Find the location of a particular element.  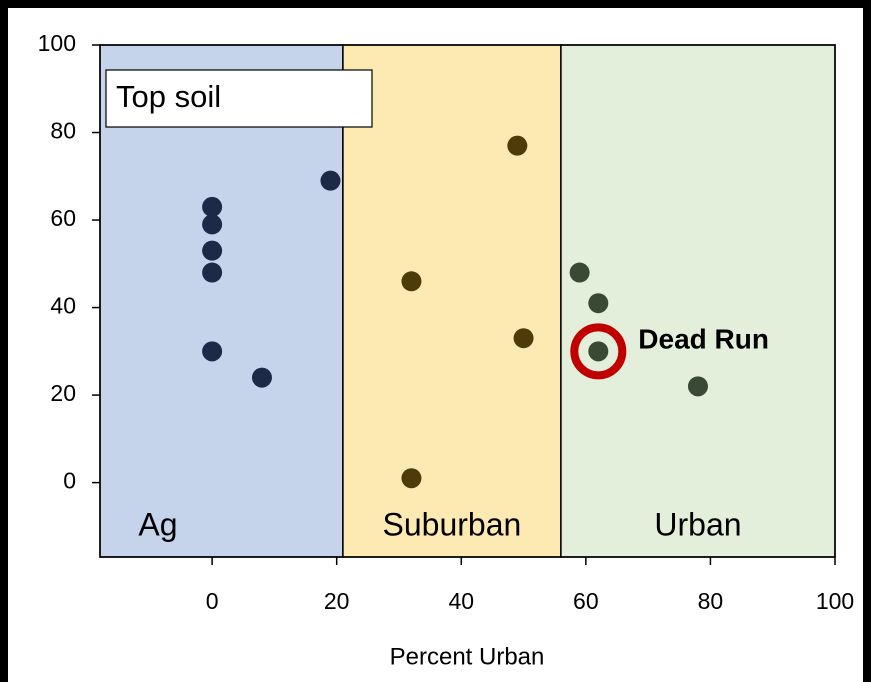

annotation-ring is located at coordinates (598, 351).